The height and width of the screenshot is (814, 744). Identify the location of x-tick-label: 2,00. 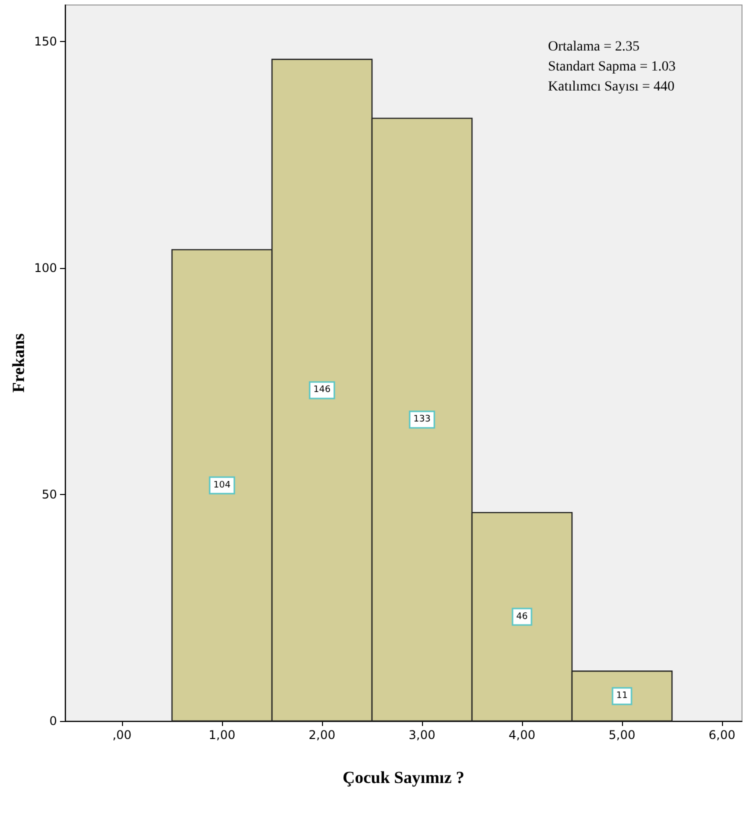
(322, 735).